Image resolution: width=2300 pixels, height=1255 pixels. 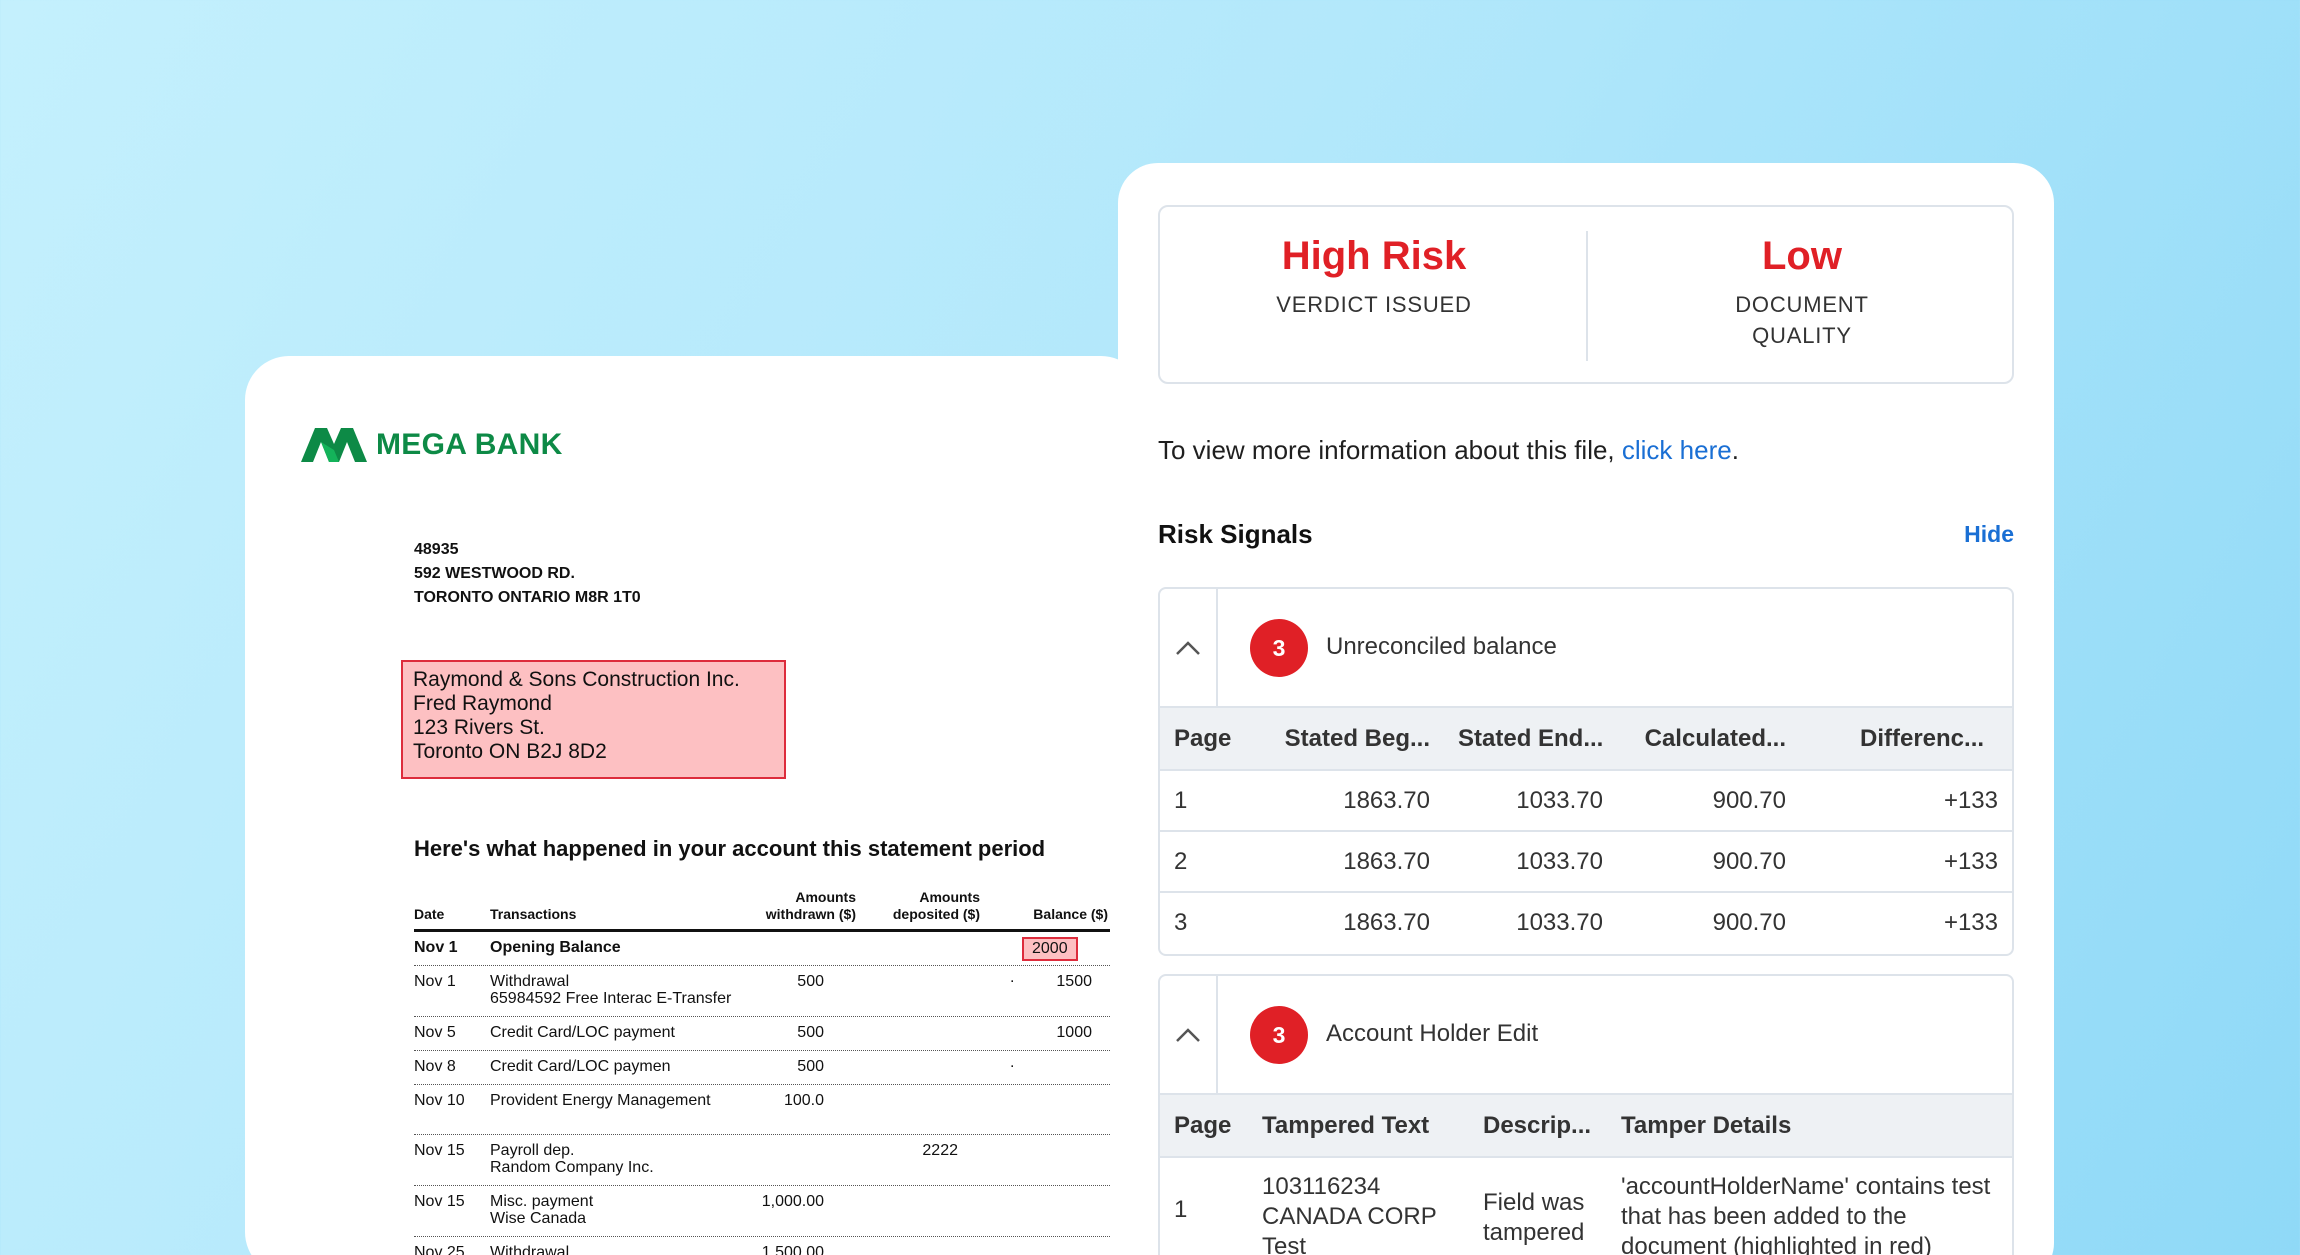 I want to click on holder-line: Raymond & Sons Construction Inc., so click(x=576, y=679).